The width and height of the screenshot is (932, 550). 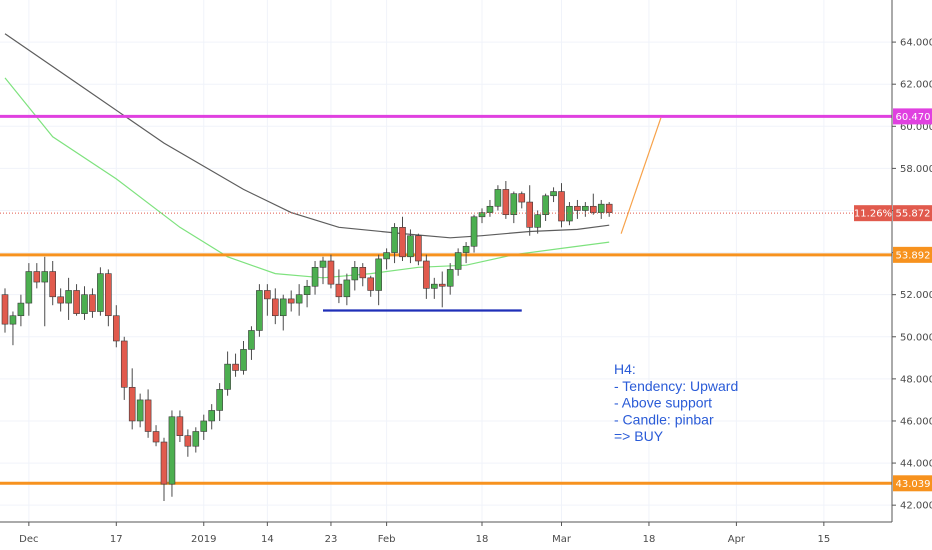 I want to click on y-tick-label: 52.000, so click(x=916, y=295).